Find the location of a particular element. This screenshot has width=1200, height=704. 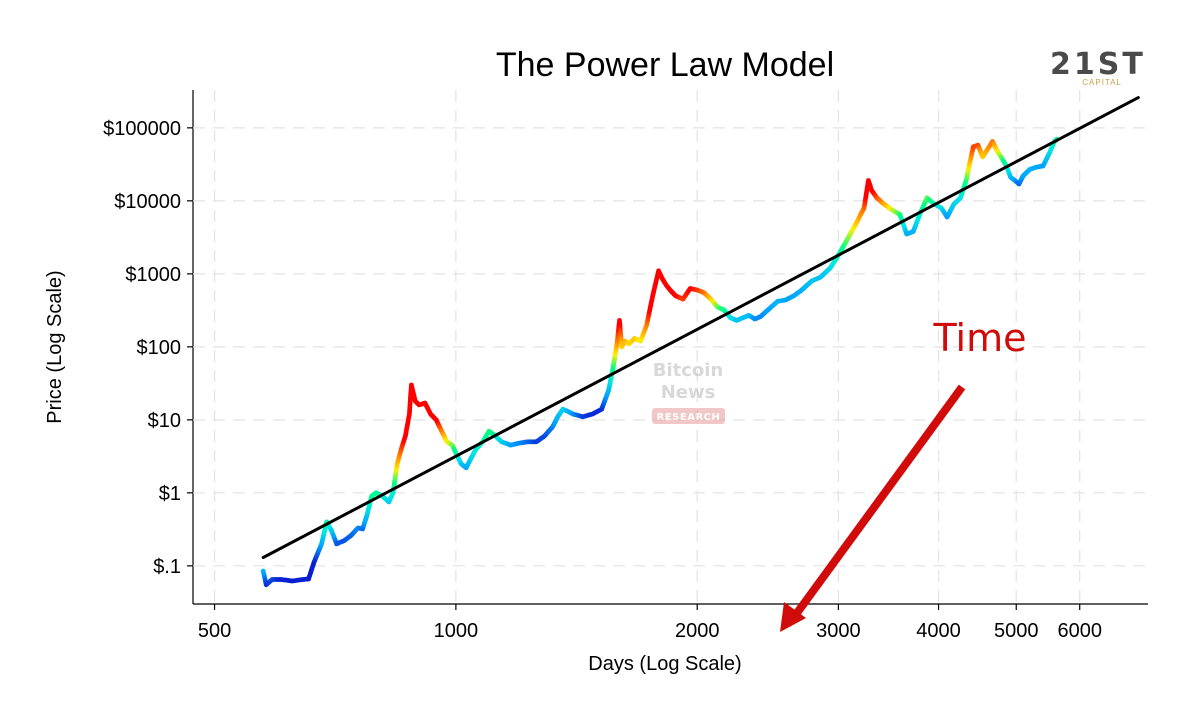

x-axis-ticks: 500 1000 2000 3000 4000 5000 6000 is located at coordinates (650, 623).